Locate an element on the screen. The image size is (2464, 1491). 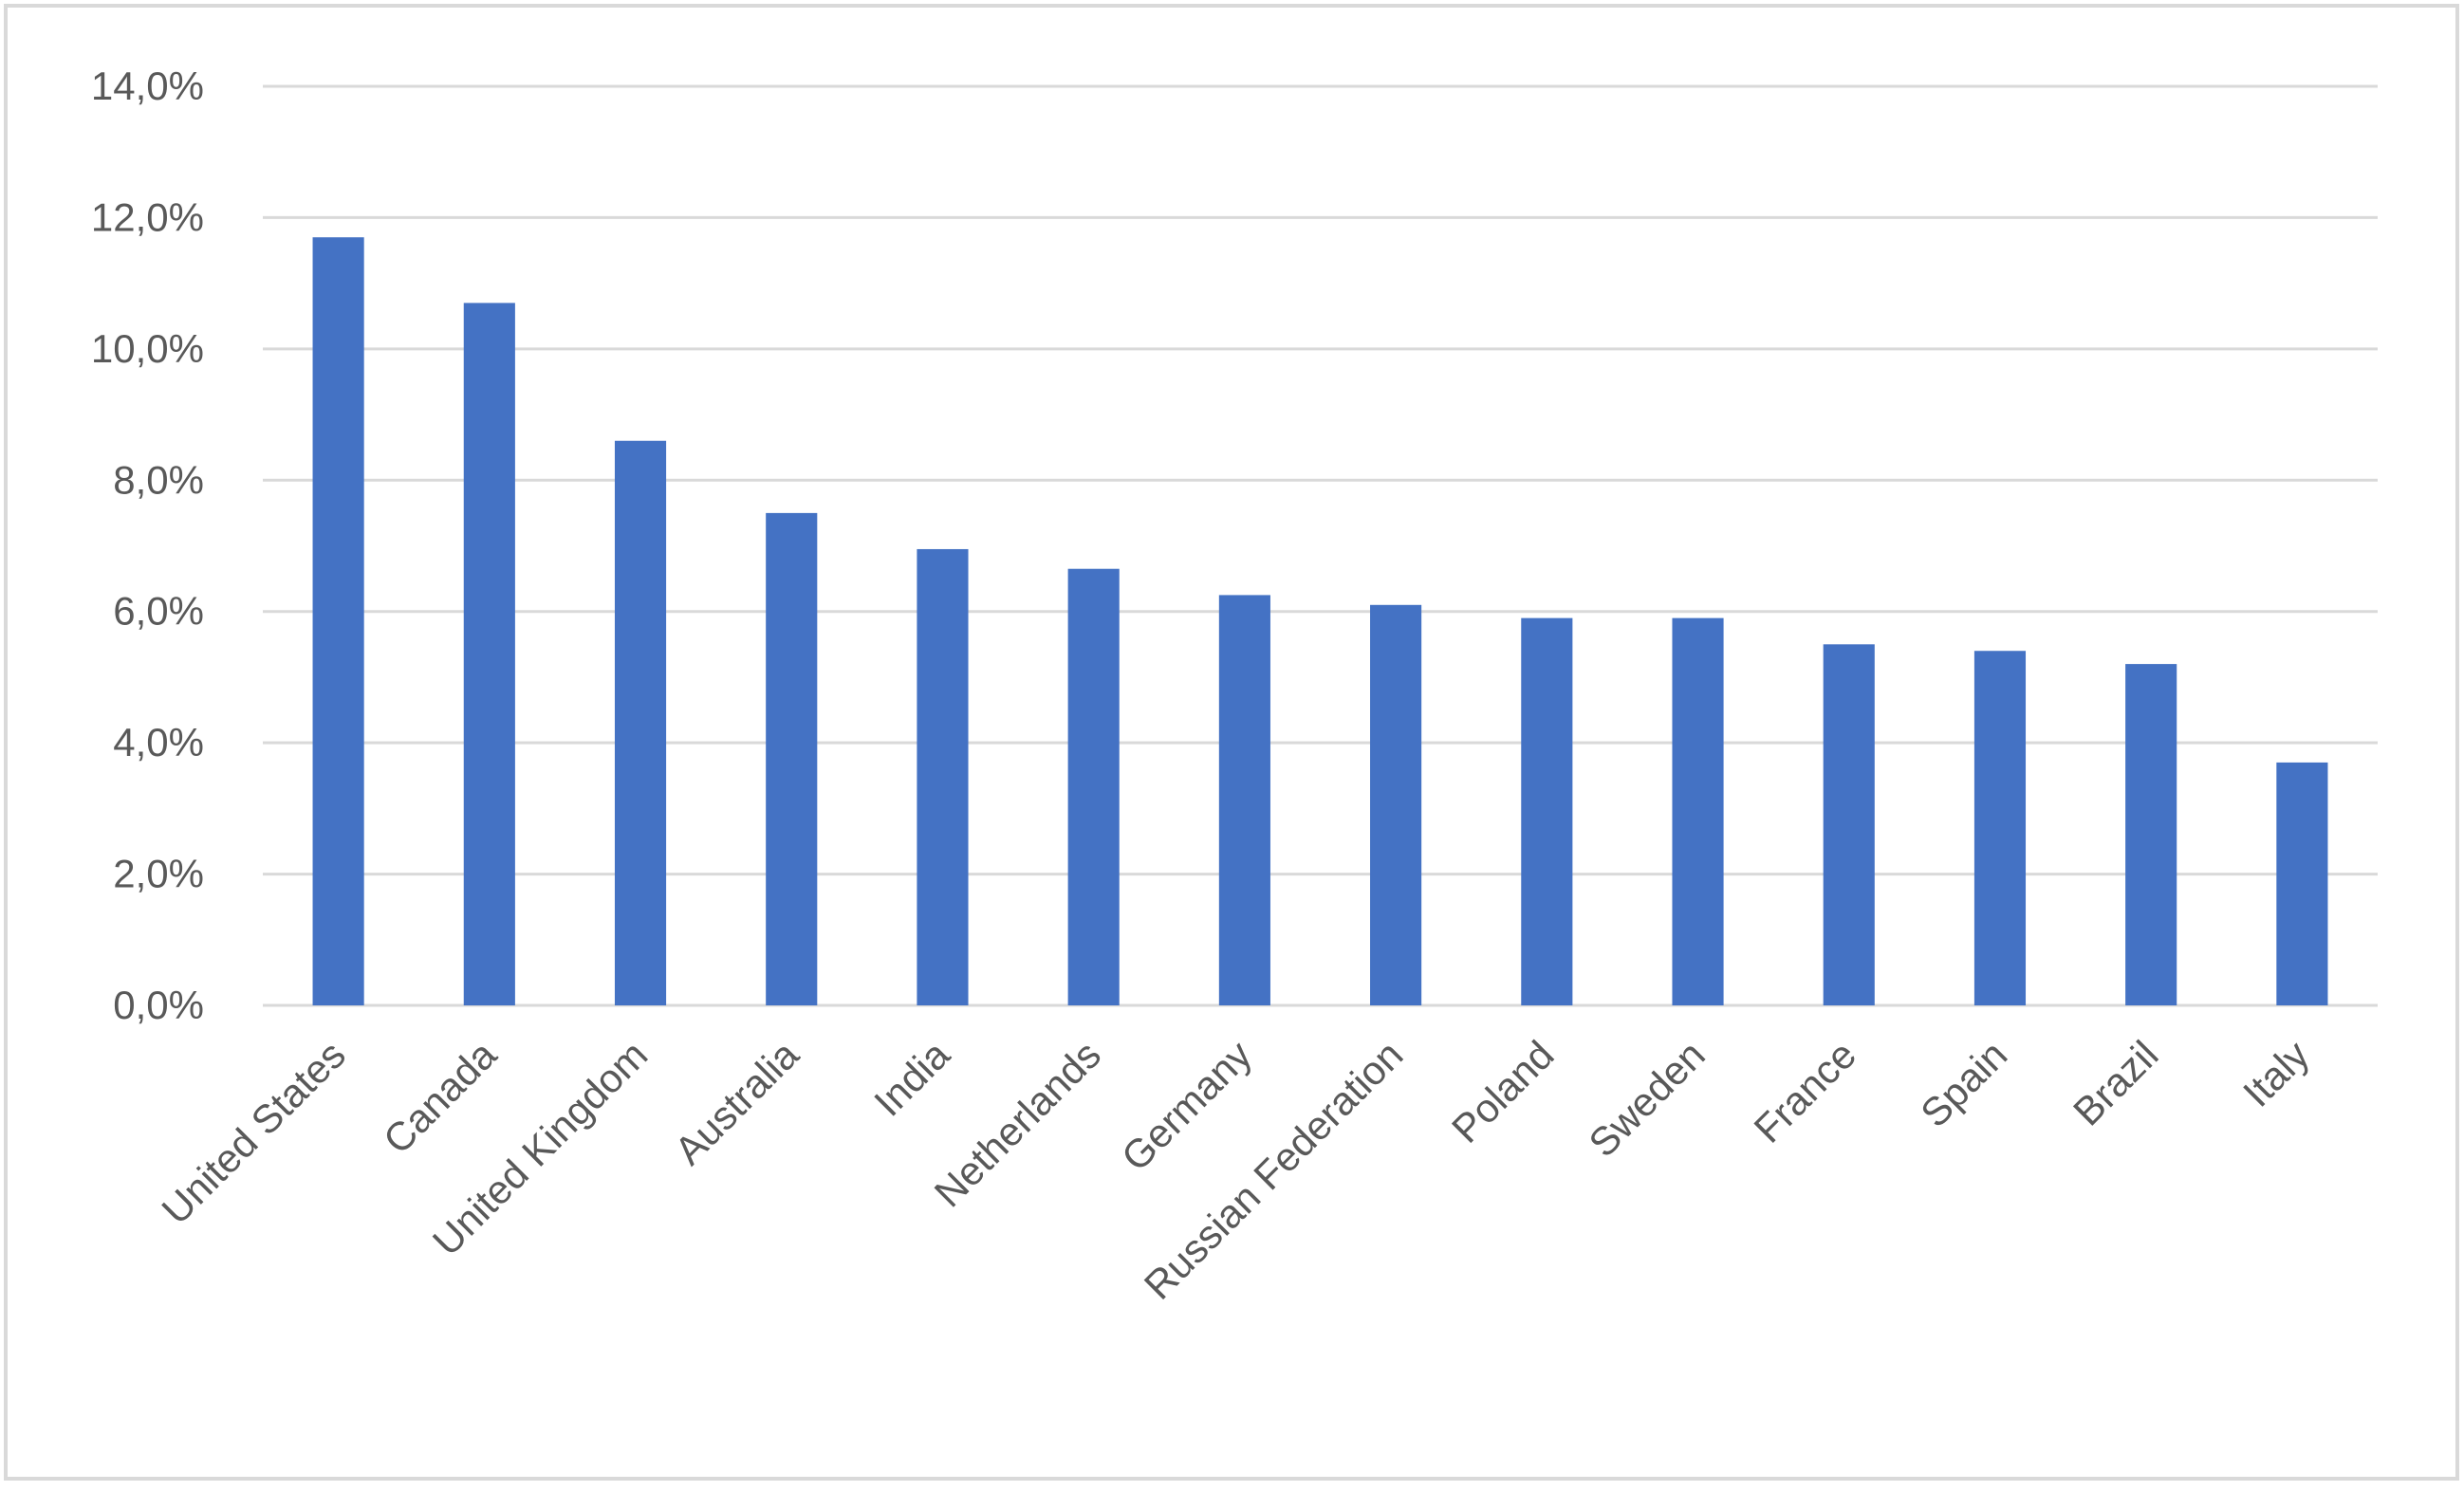
y-tick-label: 12,0% is located at coordinates (147, 216).